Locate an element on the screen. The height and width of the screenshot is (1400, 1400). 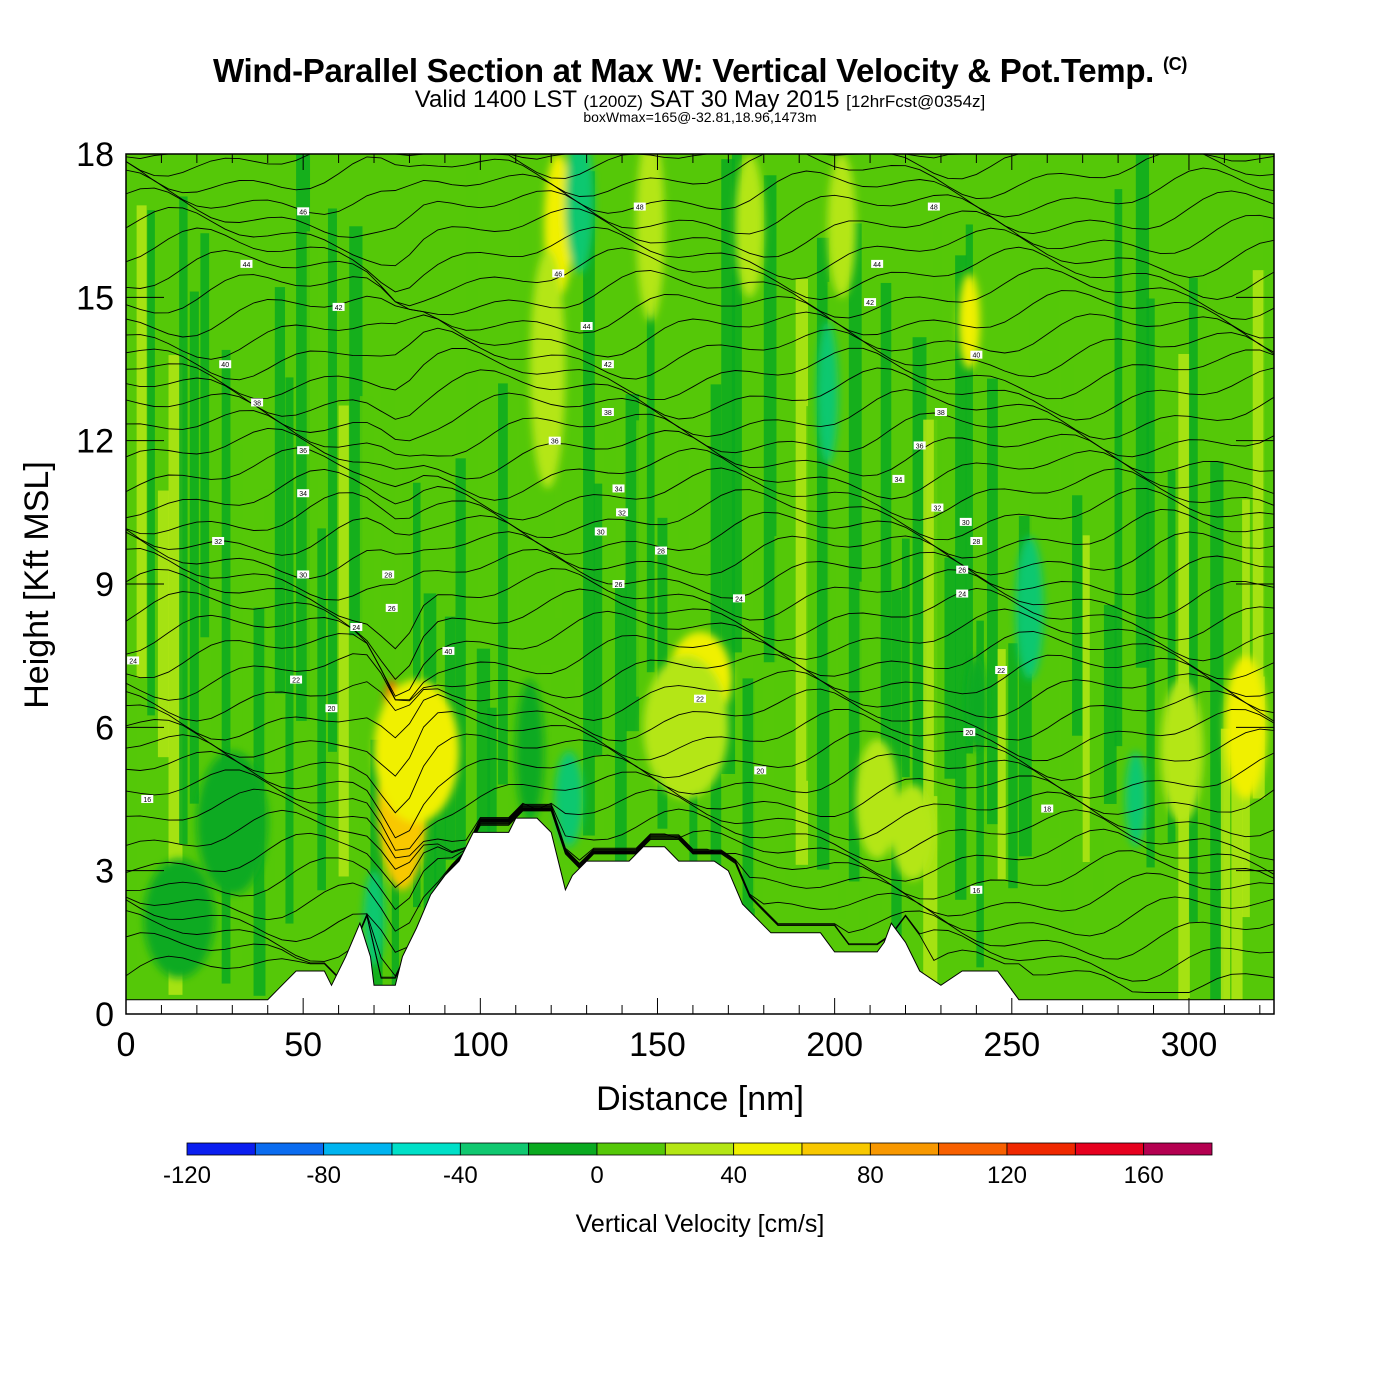
copyright-mark: (C) is located at coordinates (1175, 64).